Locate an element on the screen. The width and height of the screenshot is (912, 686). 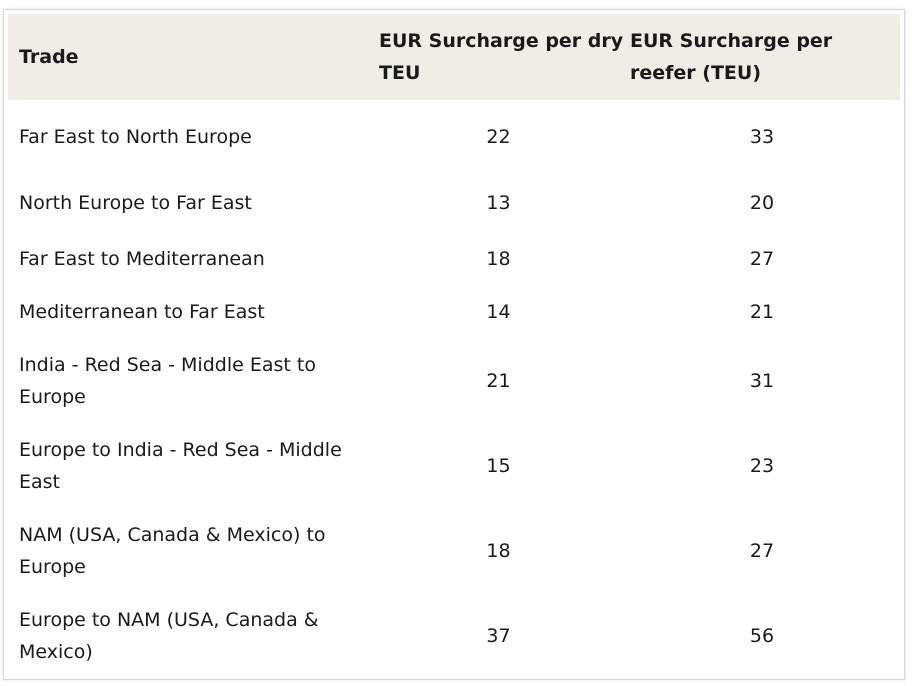
cell-trade: India - Red Sea - Middle East to Europe is located at coordinates (167, 380).